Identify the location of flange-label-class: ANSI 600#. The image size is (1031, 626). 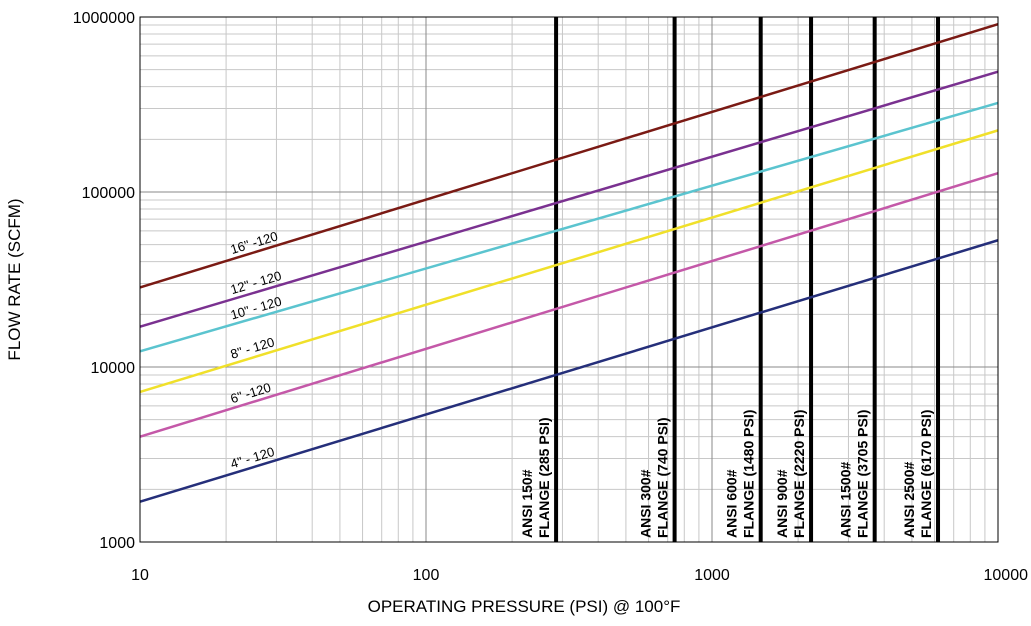
(732, 503).